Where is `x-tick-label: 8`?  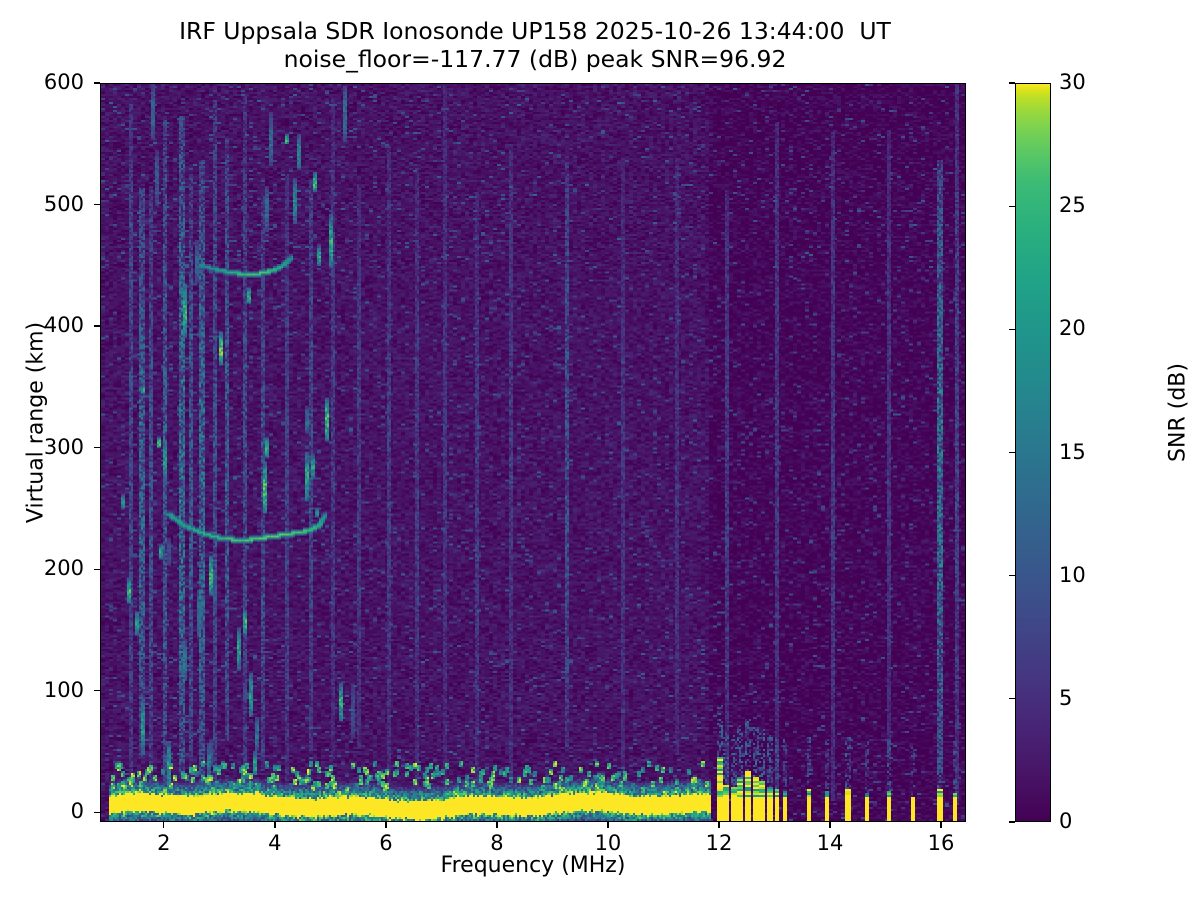 x-tick-label: 8 is located at coordinates (497, 843).